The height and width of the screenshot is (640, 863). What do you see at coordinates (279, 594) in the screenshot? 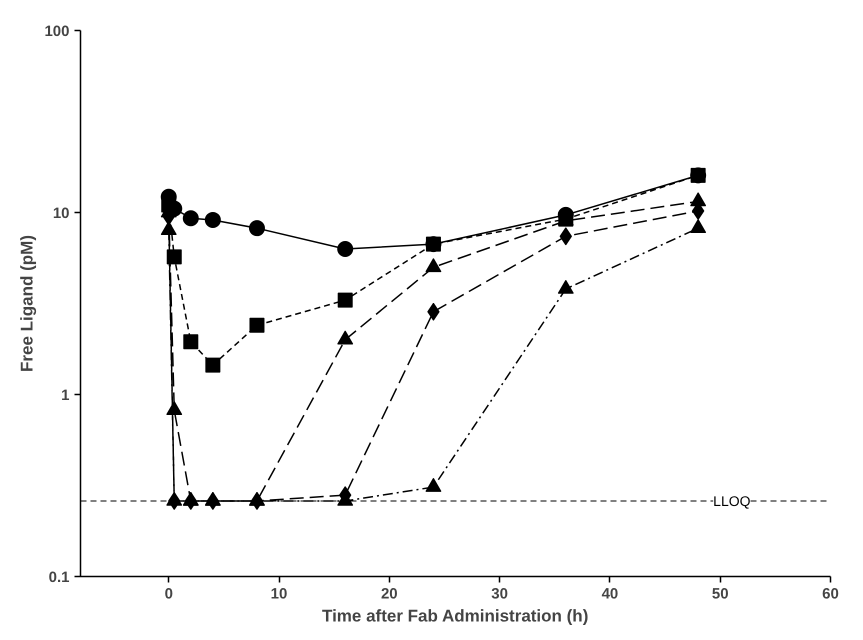
I see `x-tick-label: 10` at bounding box center [279, 594].